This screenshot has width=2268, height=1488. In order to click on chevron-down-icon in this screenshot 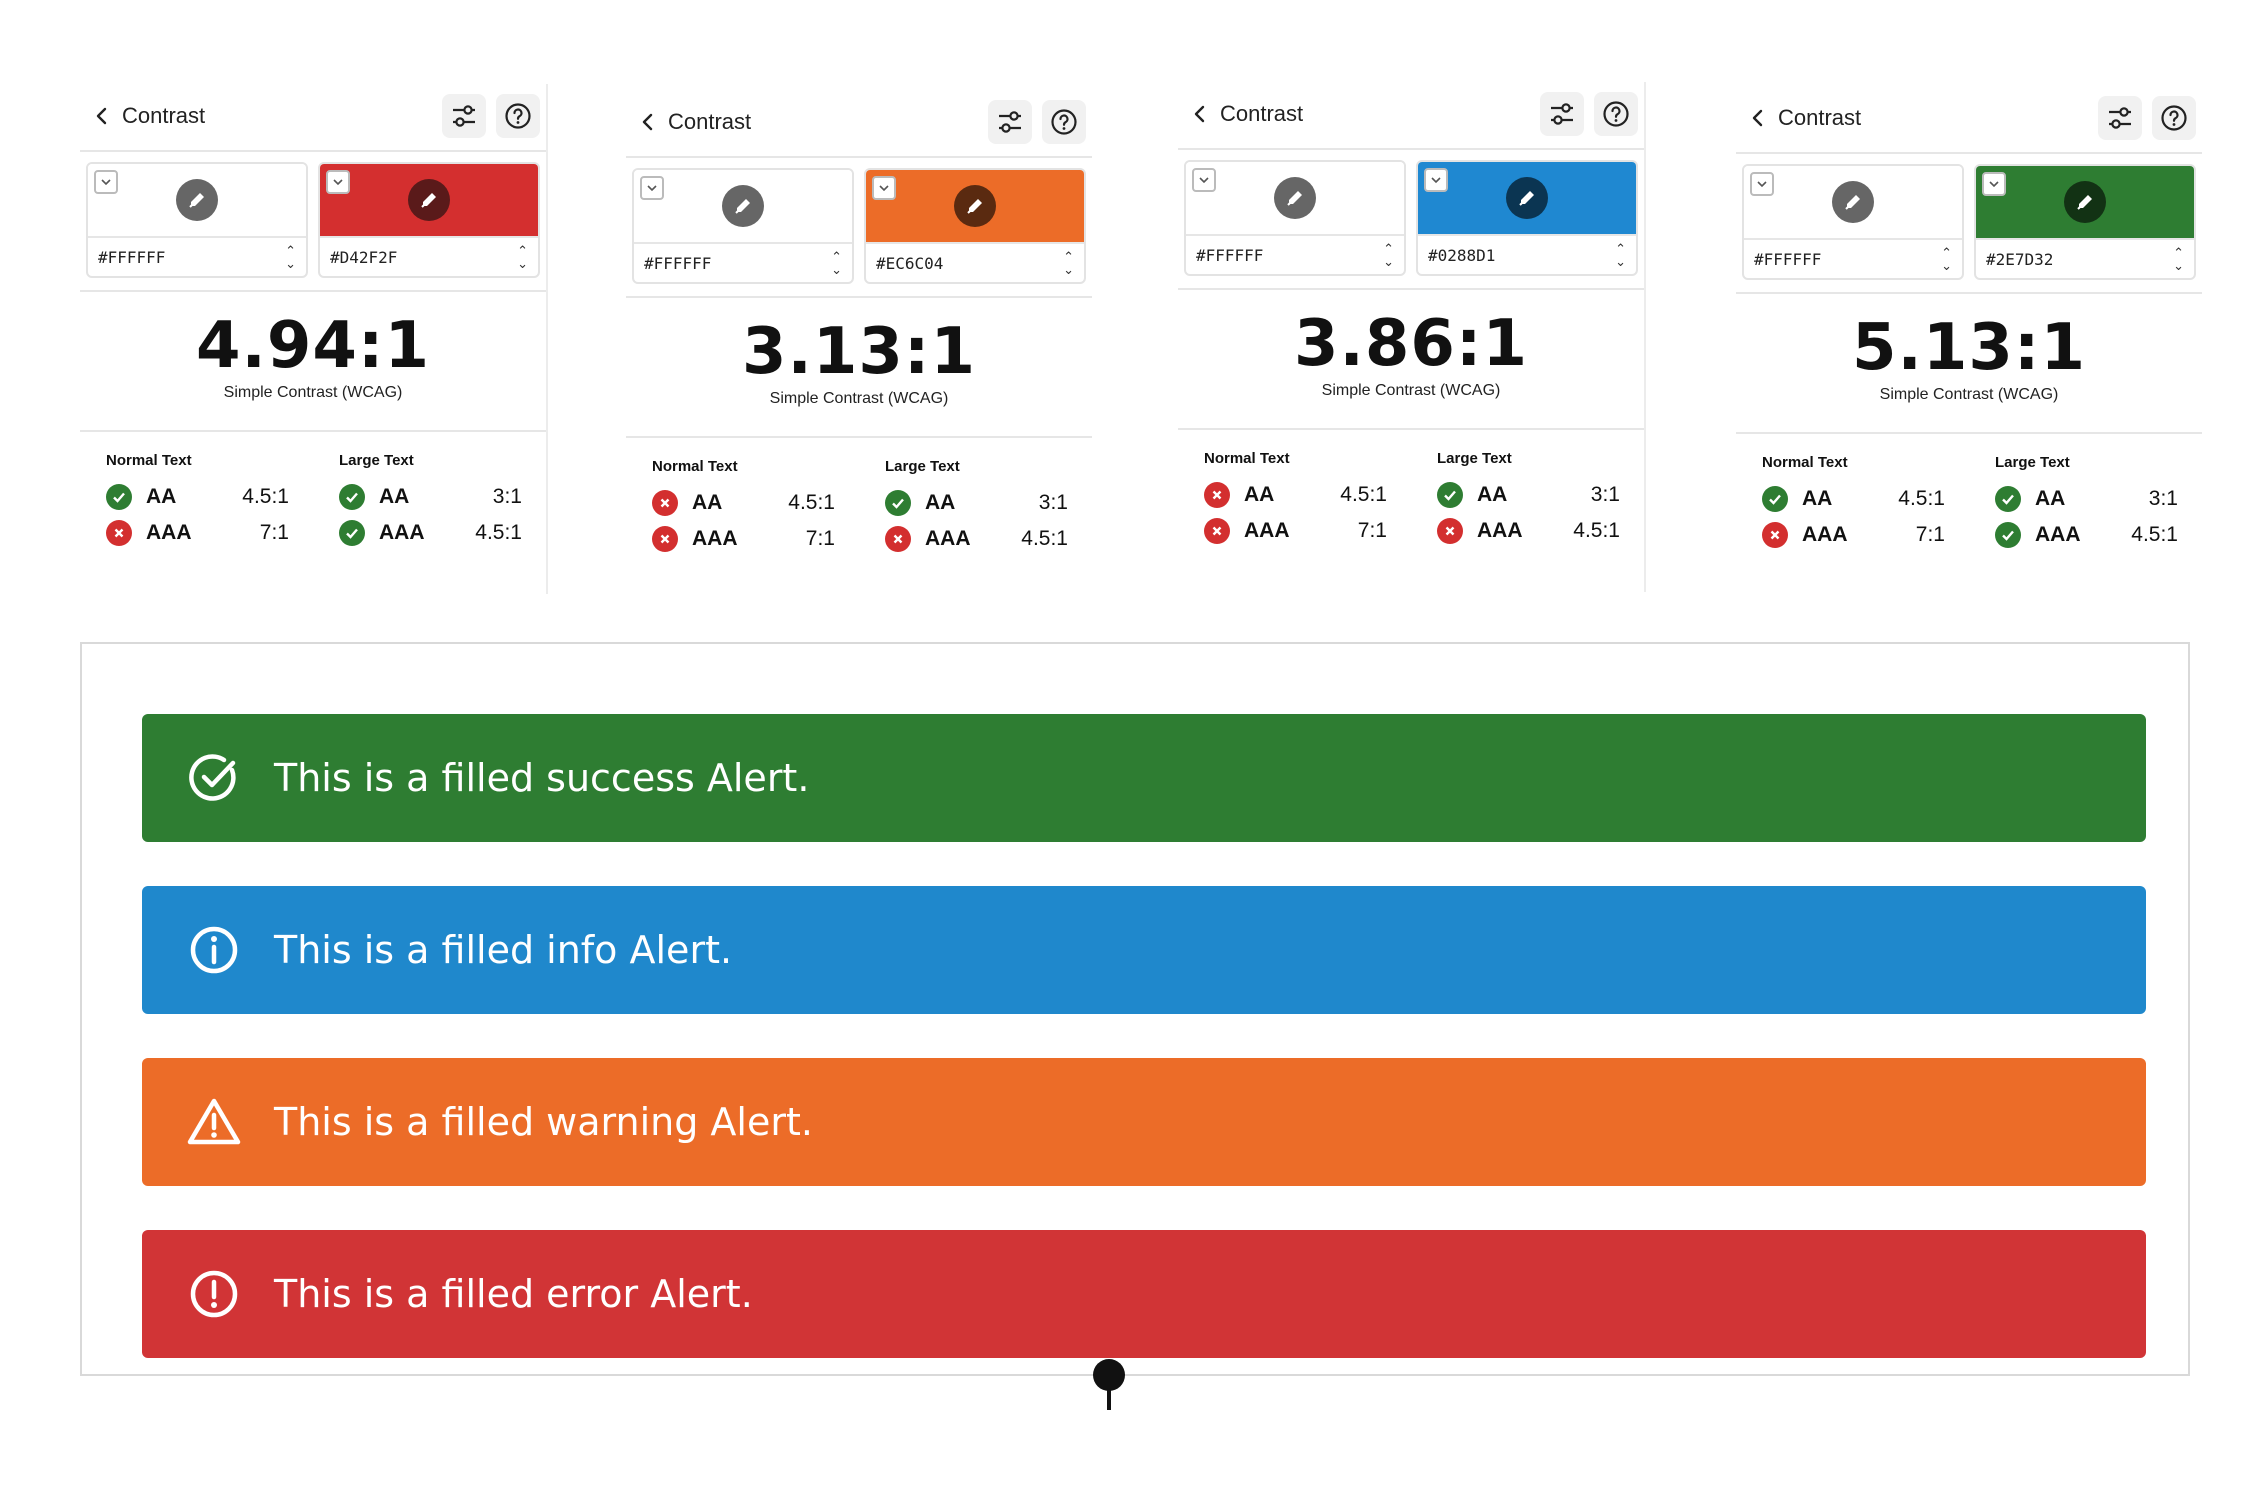, I will do `click(106, 182)`.